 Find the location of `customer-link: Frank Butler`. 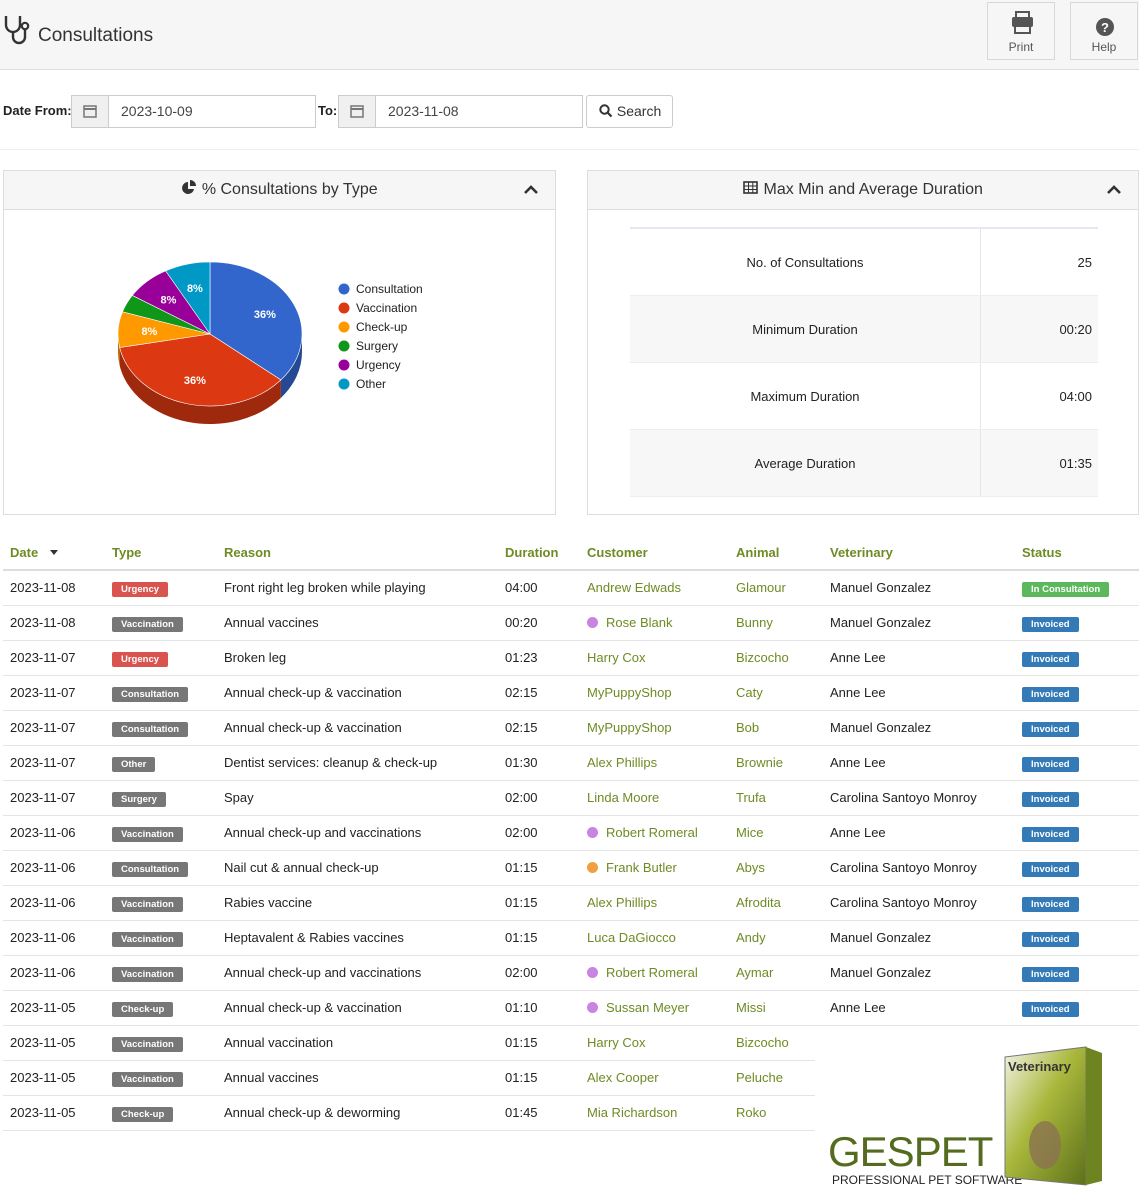

customer-link: Frank Butler is located at coordinates (632, 868).